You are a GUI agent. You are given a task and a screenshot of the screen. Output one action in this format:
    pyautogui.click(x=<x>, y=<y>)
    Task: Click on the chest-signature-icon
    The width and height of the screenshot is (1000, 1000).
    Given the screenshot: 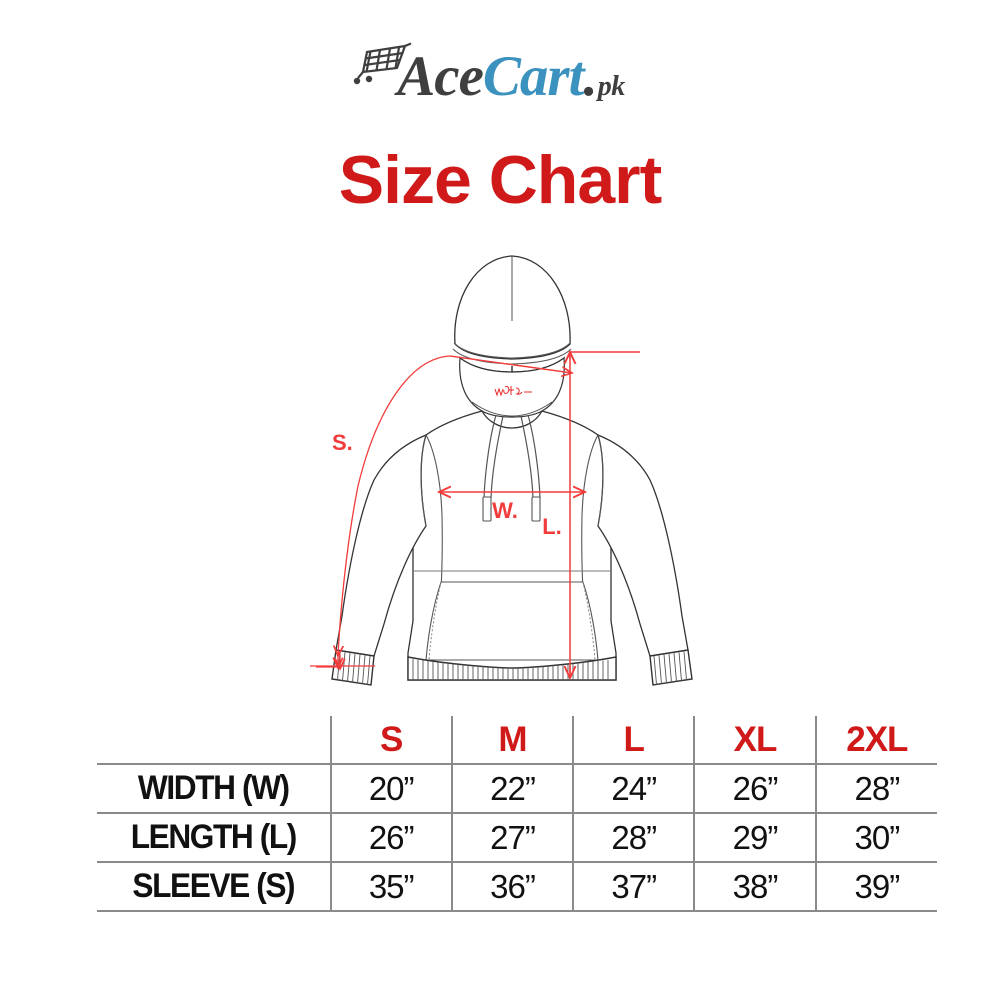 What is the action you would take?
    pyautogui.click(x=513, y=391)
    